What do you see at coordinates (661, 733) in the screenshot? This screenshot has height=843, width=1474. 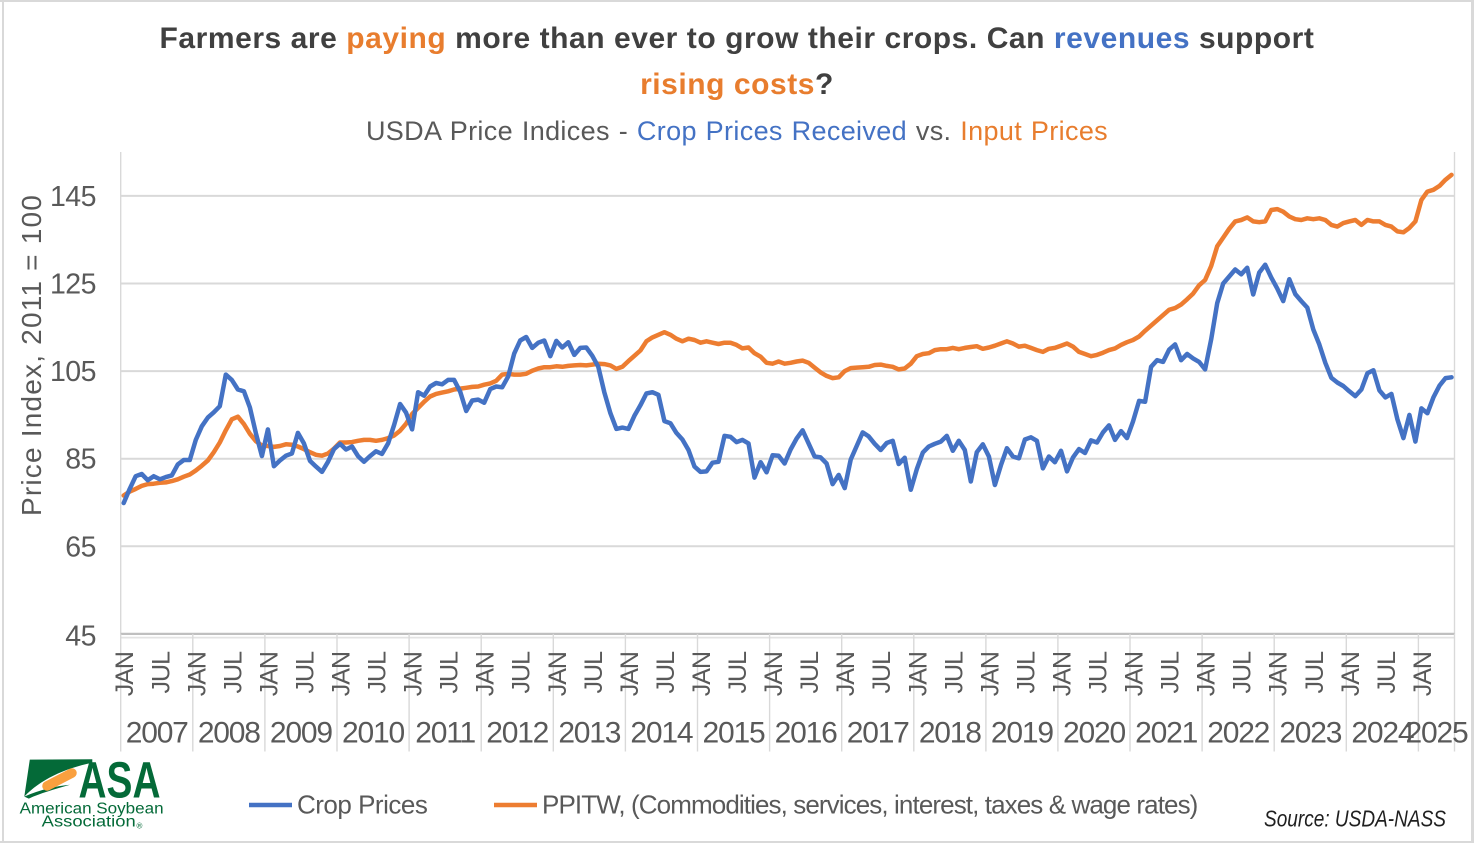 I see `svg-text: 2014` at bounding box center [661, 733].